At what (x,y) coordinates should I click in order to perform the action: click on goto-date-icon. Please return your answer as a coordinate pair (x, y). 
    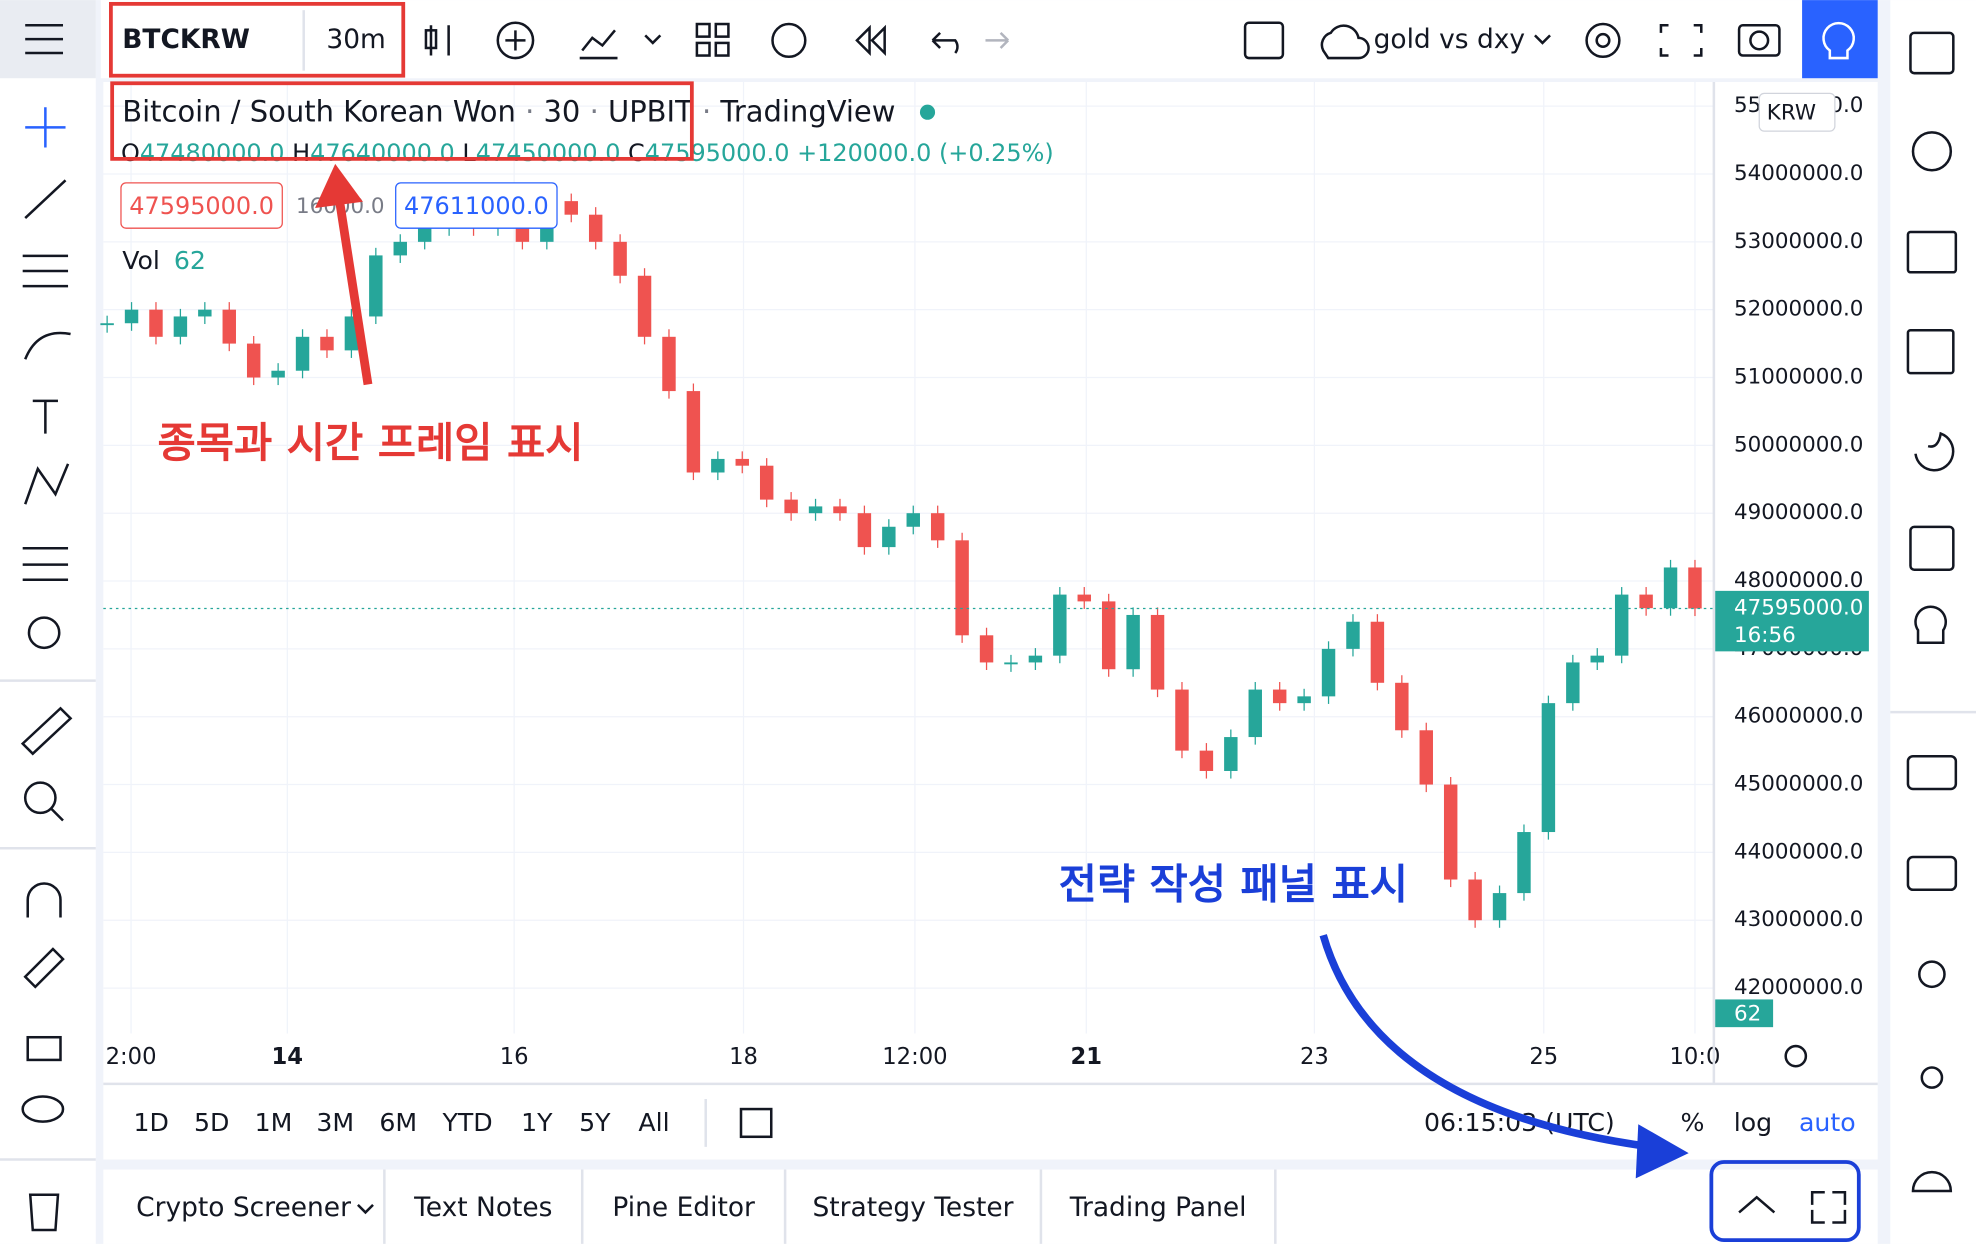
    Looking at the image, I should click on (756, 1123).